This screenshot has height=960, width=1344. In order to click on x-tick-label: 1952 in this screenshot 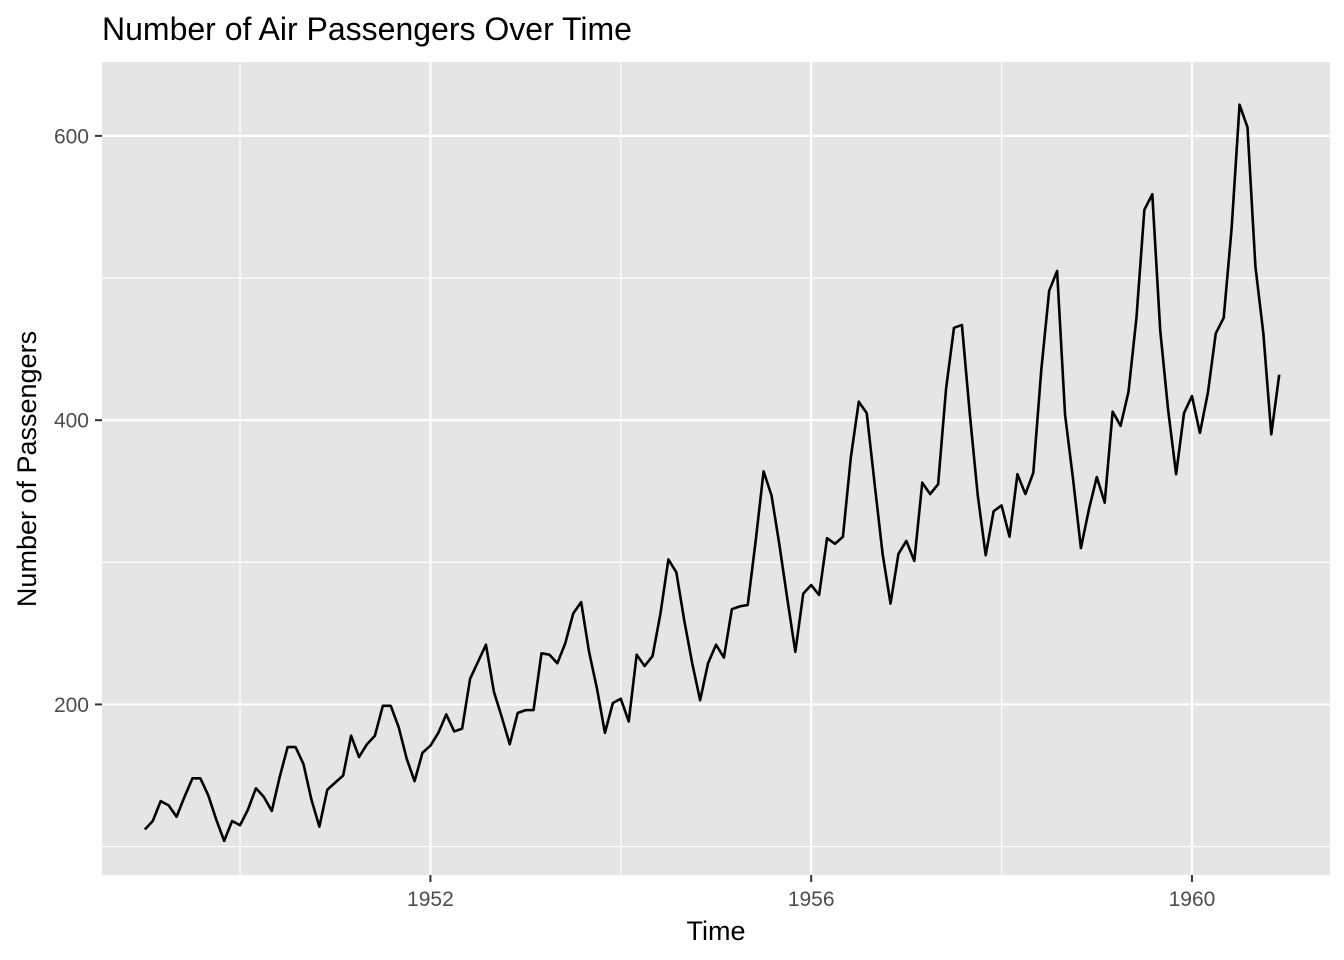, I will do `click(430, 899)`.